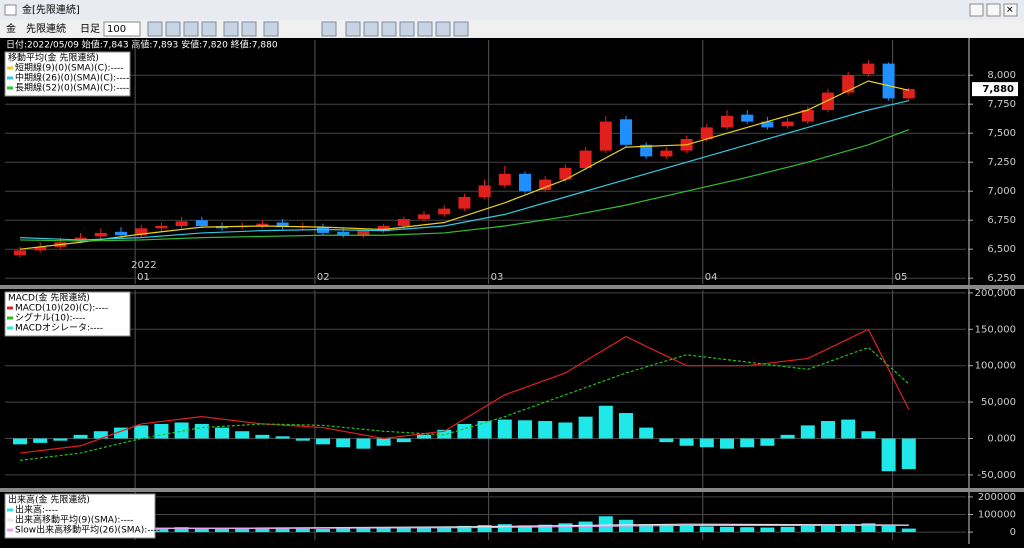  Describe the element at coordinates (497, 277) in the screenshot. I see `x-tick-label: 03` at that location.